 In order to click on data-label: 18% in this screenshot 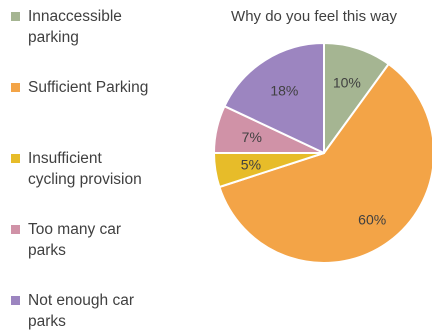, I will do `click(284, 91)`.